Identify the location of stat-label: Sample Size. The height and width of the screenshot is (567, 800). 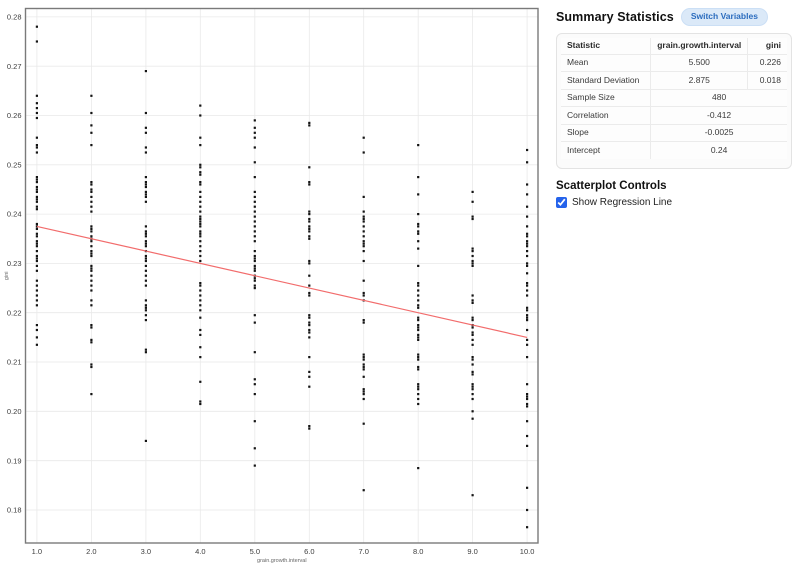
(606, 98).